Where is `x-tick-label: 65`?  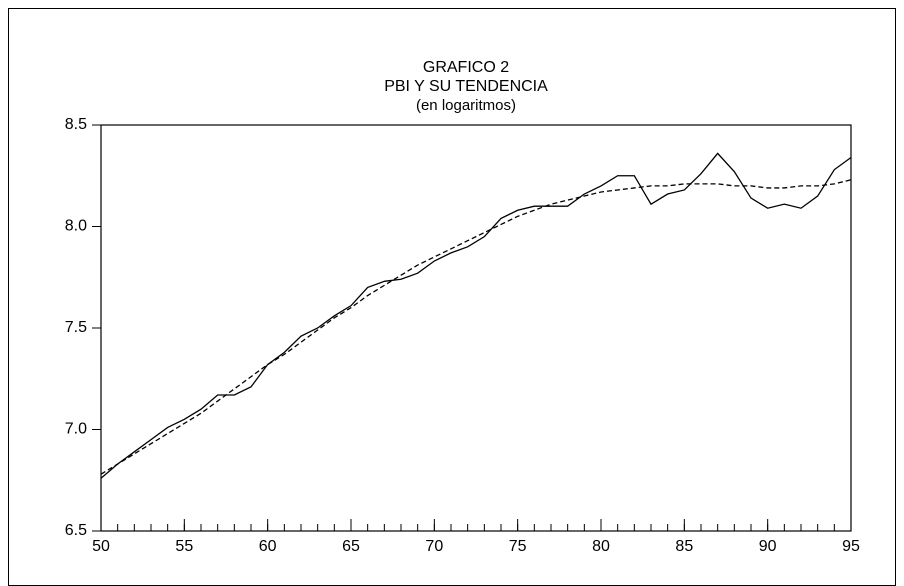 x-tick-label: 65 is located at coordinates (351, 546).